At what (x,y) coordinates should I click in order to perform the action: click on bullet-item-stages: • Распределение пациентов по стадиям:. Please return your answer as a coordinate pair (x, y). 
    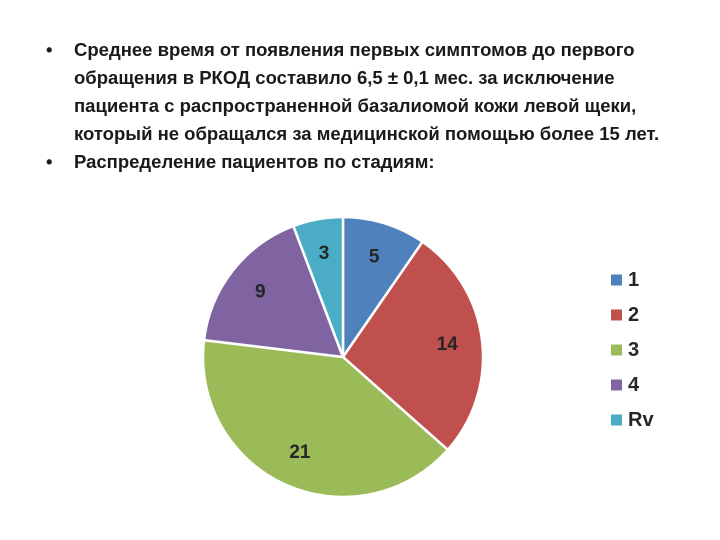
    Looking at the image, I should click on (374, 162).